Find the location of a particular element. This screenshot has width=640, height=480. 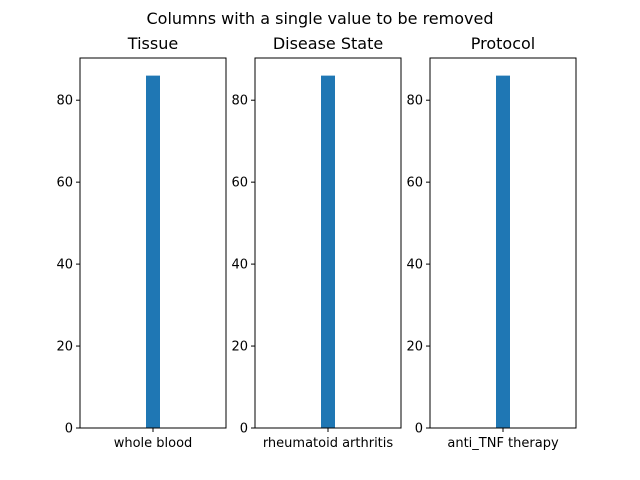

x-tick-label: whole blood is located at coordinates (153, 443).